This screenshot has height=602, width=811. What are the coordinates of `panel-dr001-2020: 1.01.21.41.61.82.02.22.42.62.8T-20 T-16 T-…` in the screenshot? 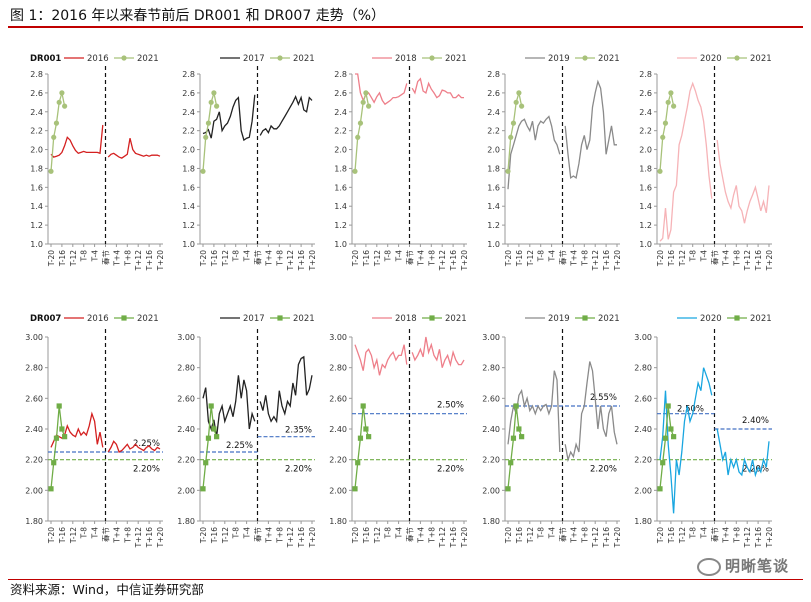 It's located at (706, 162).